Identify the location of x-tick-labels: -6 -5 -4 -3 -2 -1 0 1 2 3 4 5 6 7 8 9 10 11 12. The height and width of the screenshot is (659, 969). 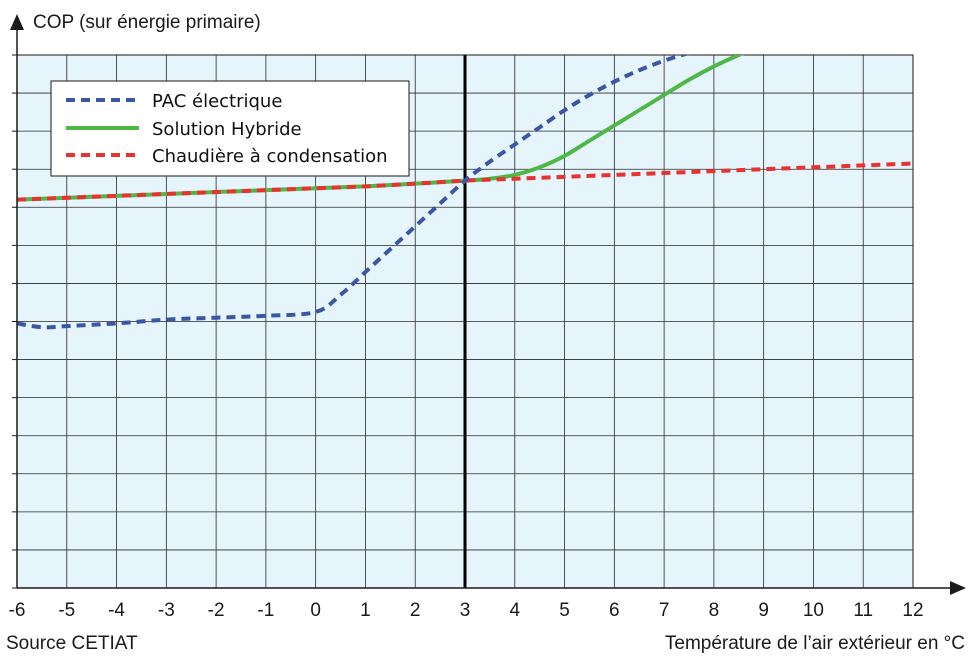
(466, 610).